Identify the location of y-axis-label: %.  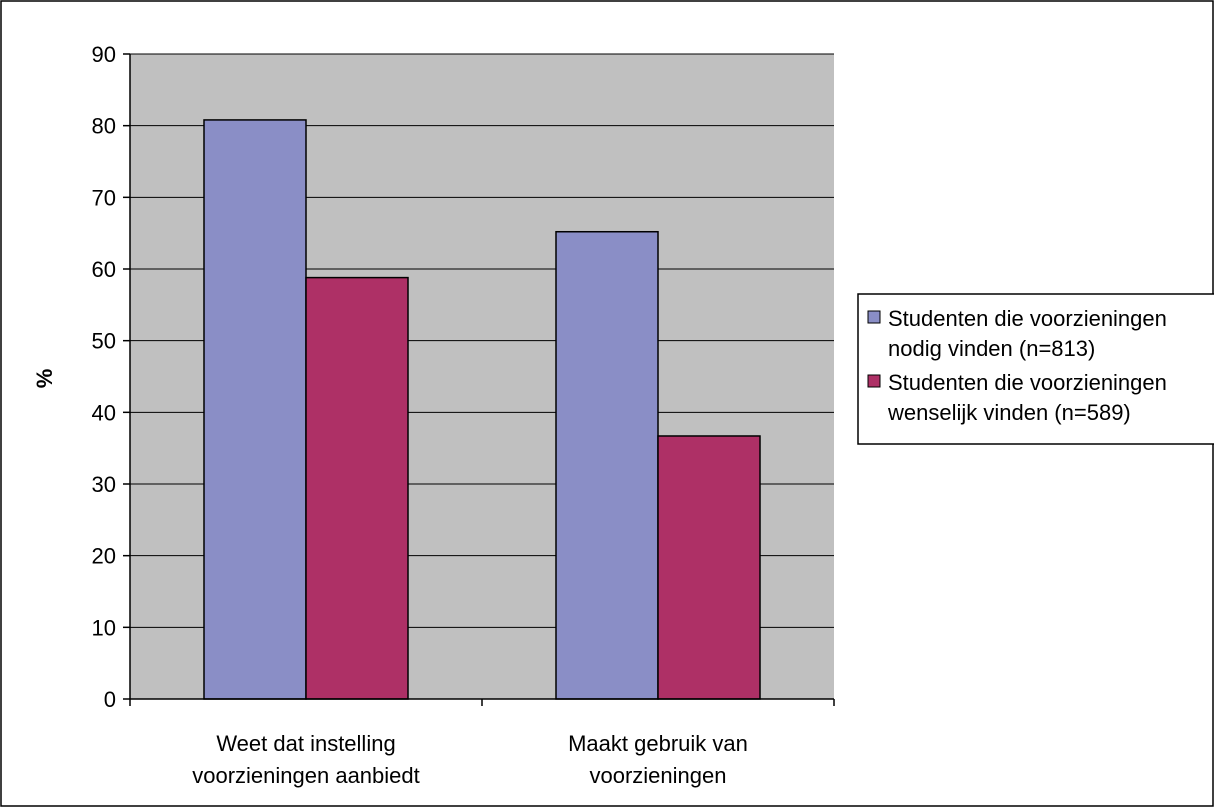
(44, 379).